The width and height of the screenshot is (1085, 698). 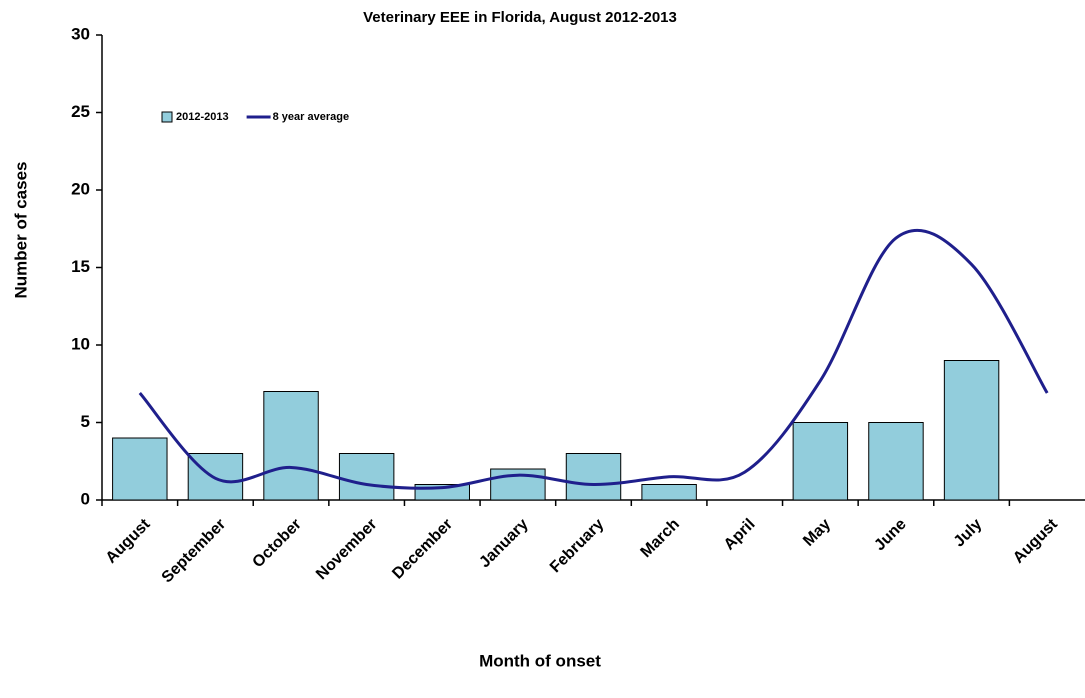 What do you see at coordinates (20, 230) in the screenshot?
I see `y-axis-label: Number of cases` at bounding box center [20, 230].